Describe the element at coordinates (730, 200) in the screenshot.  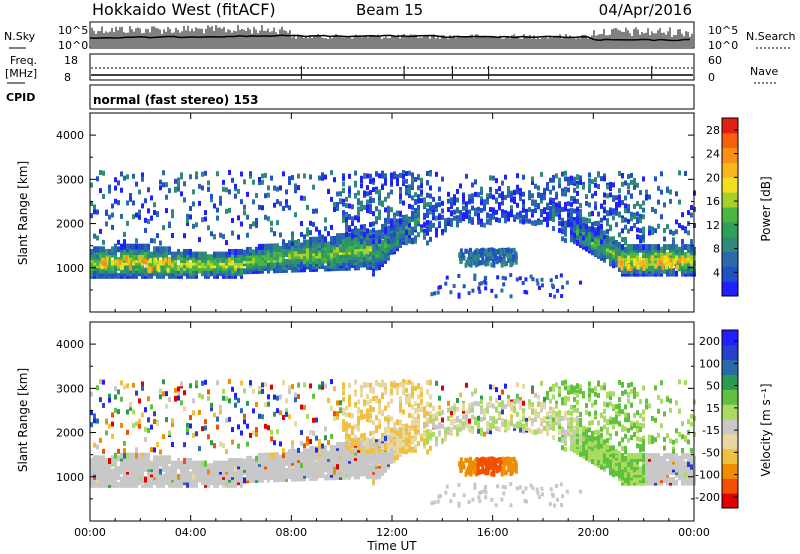
I see `colorbar-cell` at that location.